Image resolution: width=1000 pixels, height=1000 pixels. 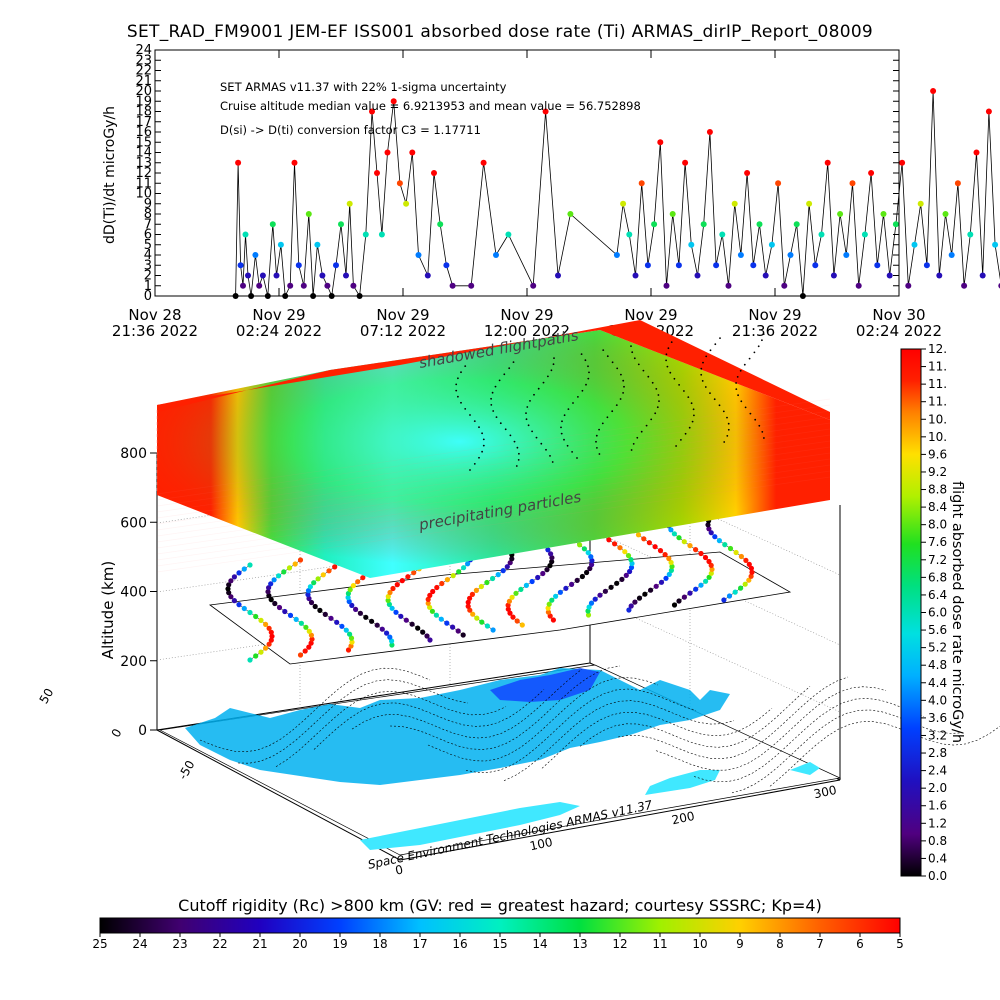 What do you see at coordinates (937, 560) in the screenshot?
I see `cb-tick-label: 7.2` at bounding box center [937, 560].